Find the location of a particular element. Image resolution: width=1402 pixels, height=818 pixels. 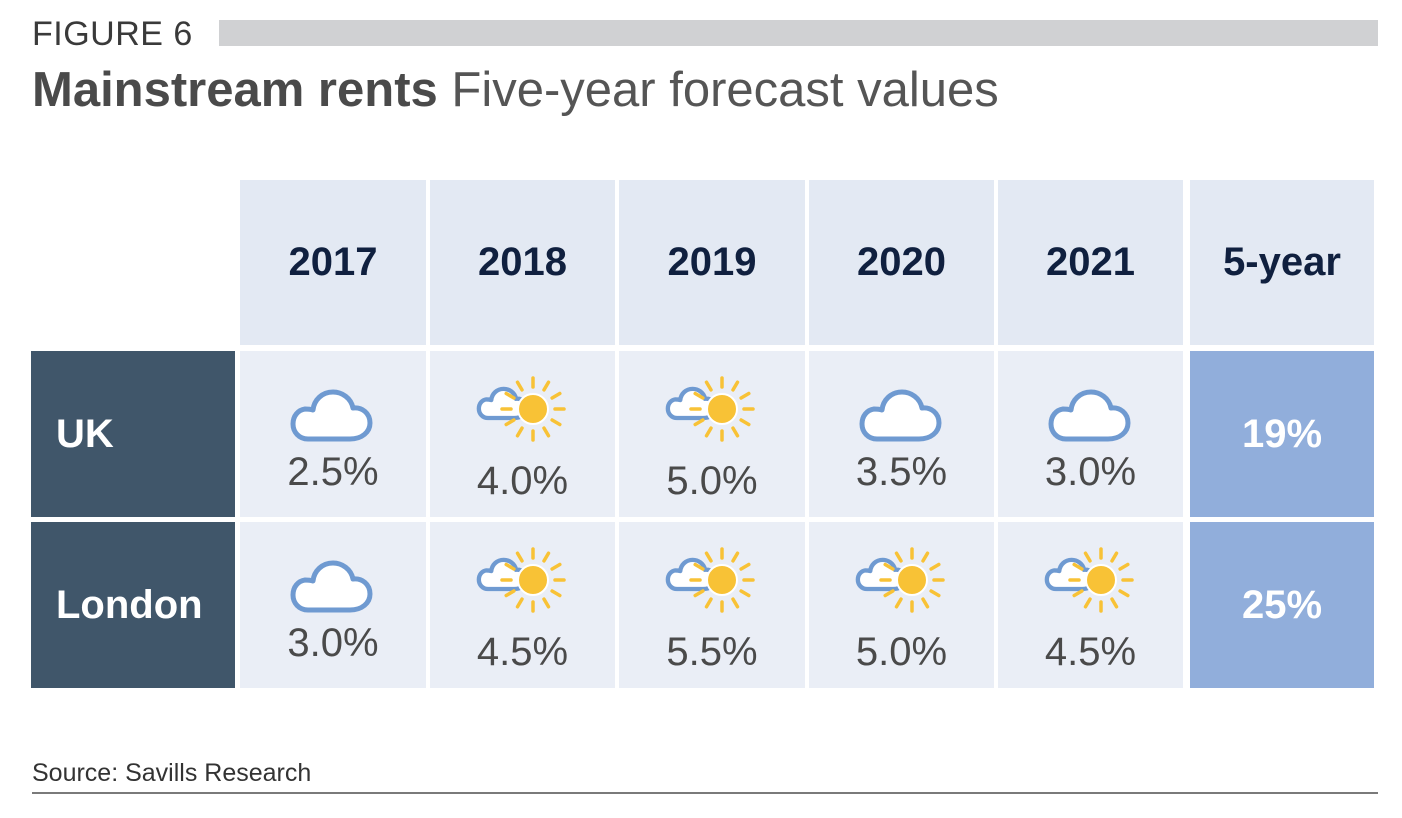

column-header: 2019 is located at coordinates (712, 262).